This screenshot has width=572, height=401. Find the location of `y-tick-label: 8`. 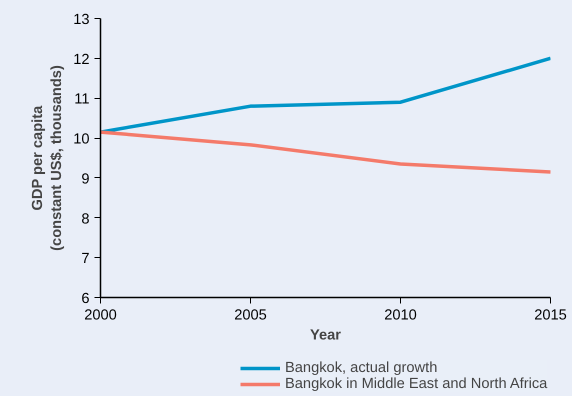

y-tick-label: 8 is located at coordinates (85, 219).